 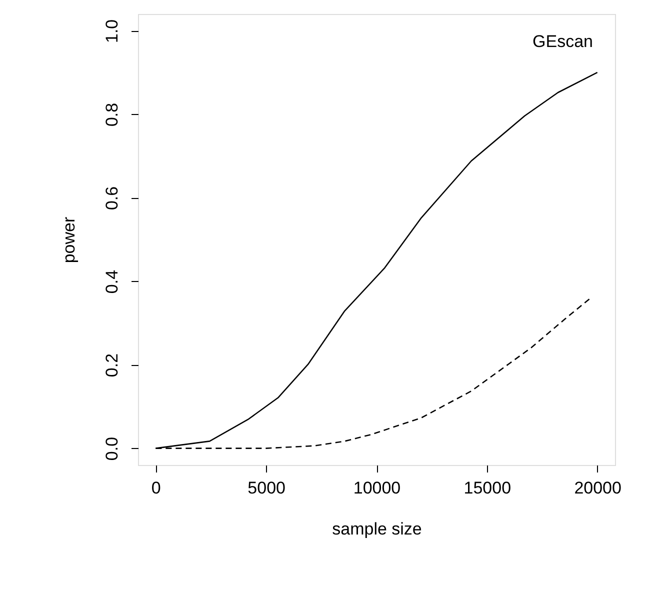 I want to click on x-tick-label: 0, so click(x=156, y=488).